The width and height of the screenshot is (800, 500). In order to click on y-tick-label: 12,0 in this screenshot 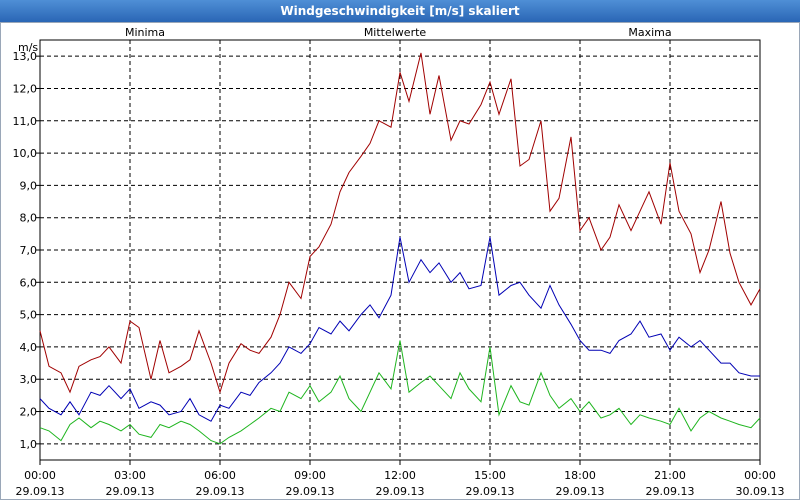, I will do `click(25, 88)`.